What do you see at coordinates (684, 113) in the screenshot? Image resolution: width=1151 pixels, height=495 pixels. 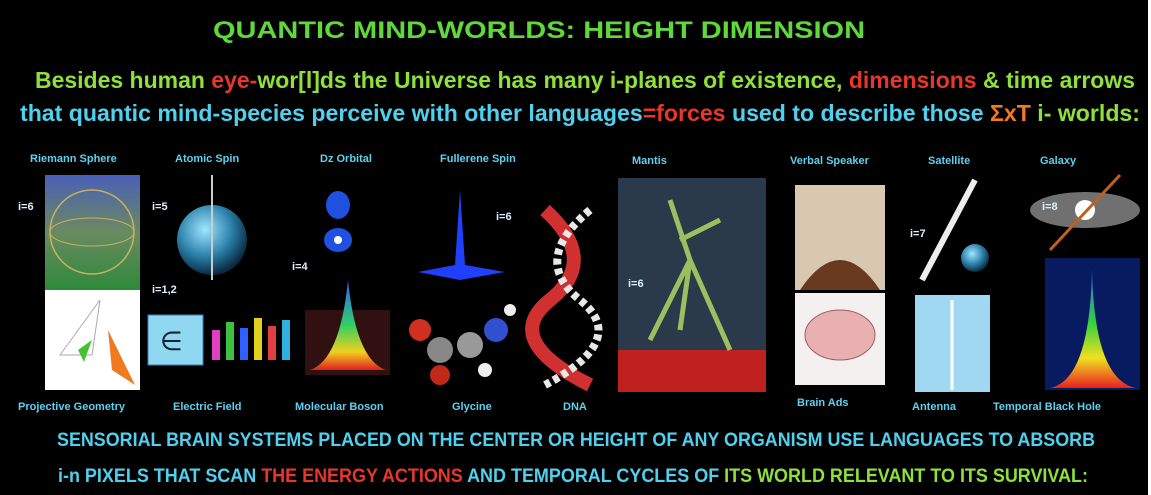 I see `text-segment: =forces` at bounding box center [684, 113].